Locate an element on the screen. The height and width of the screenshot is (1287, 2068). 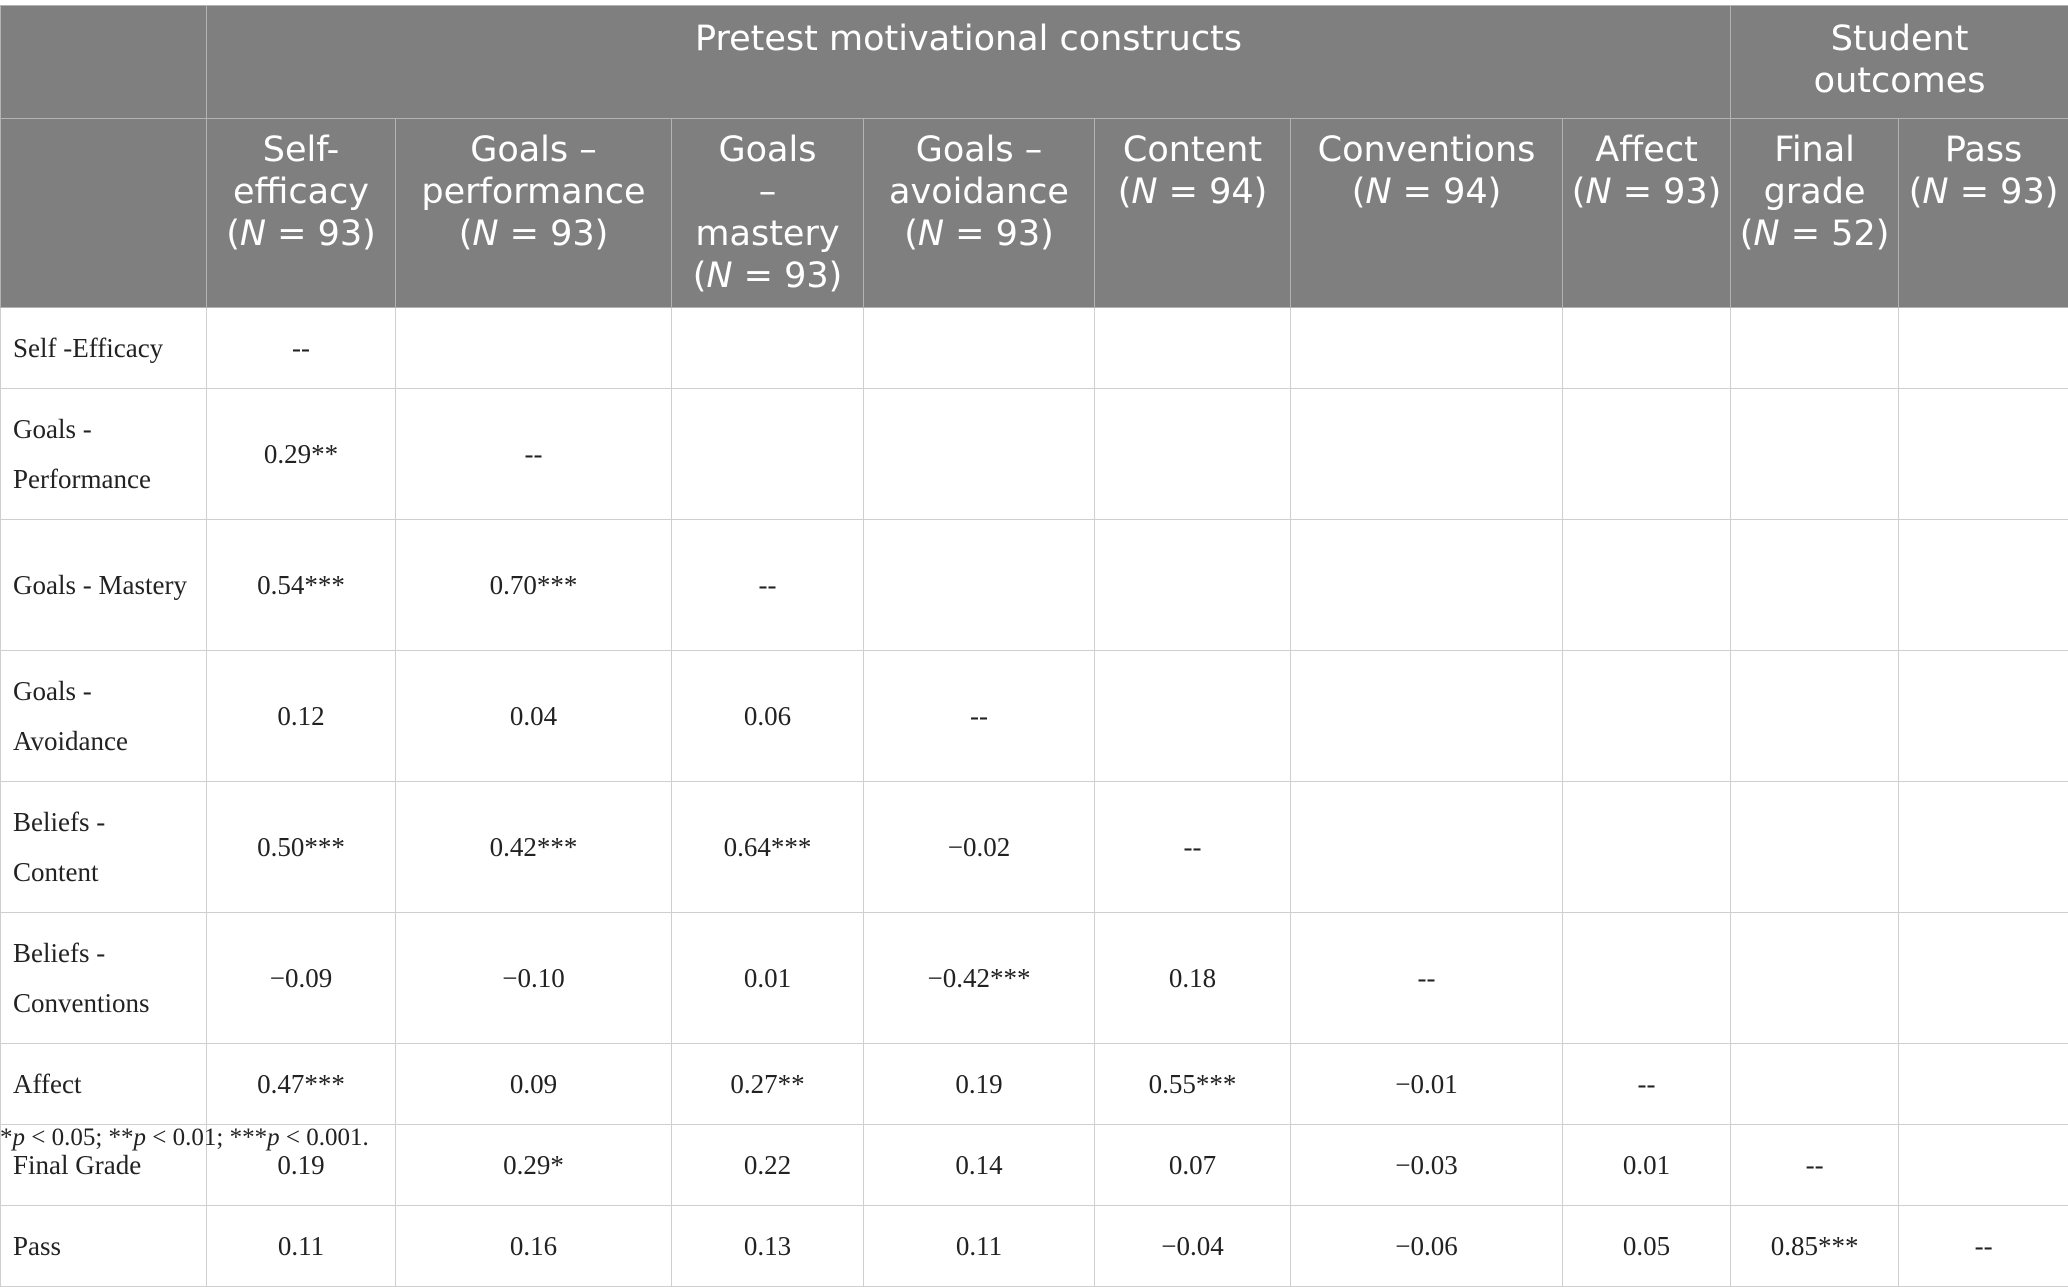
column-header: Goals –performance(N = 93) is located at coordinates (534, 213).